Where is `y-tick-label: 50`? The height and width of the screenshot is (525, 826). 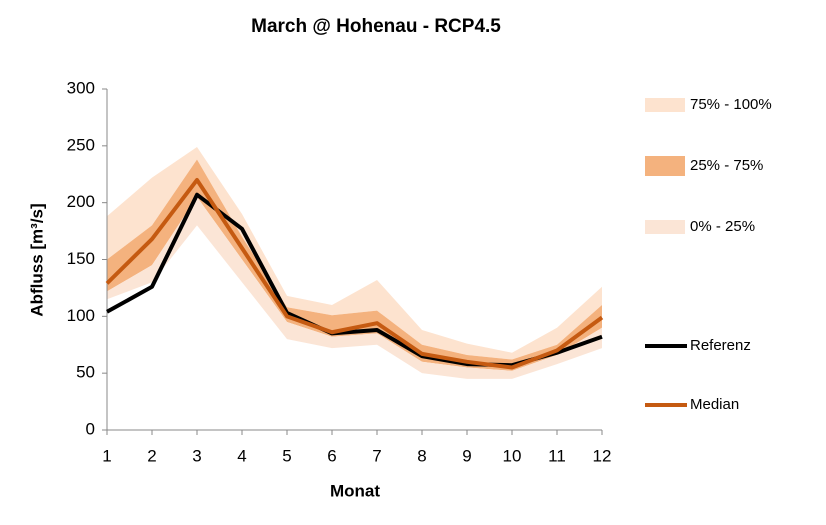 y-tick-label: 50 is located at coordinates (85, 372).